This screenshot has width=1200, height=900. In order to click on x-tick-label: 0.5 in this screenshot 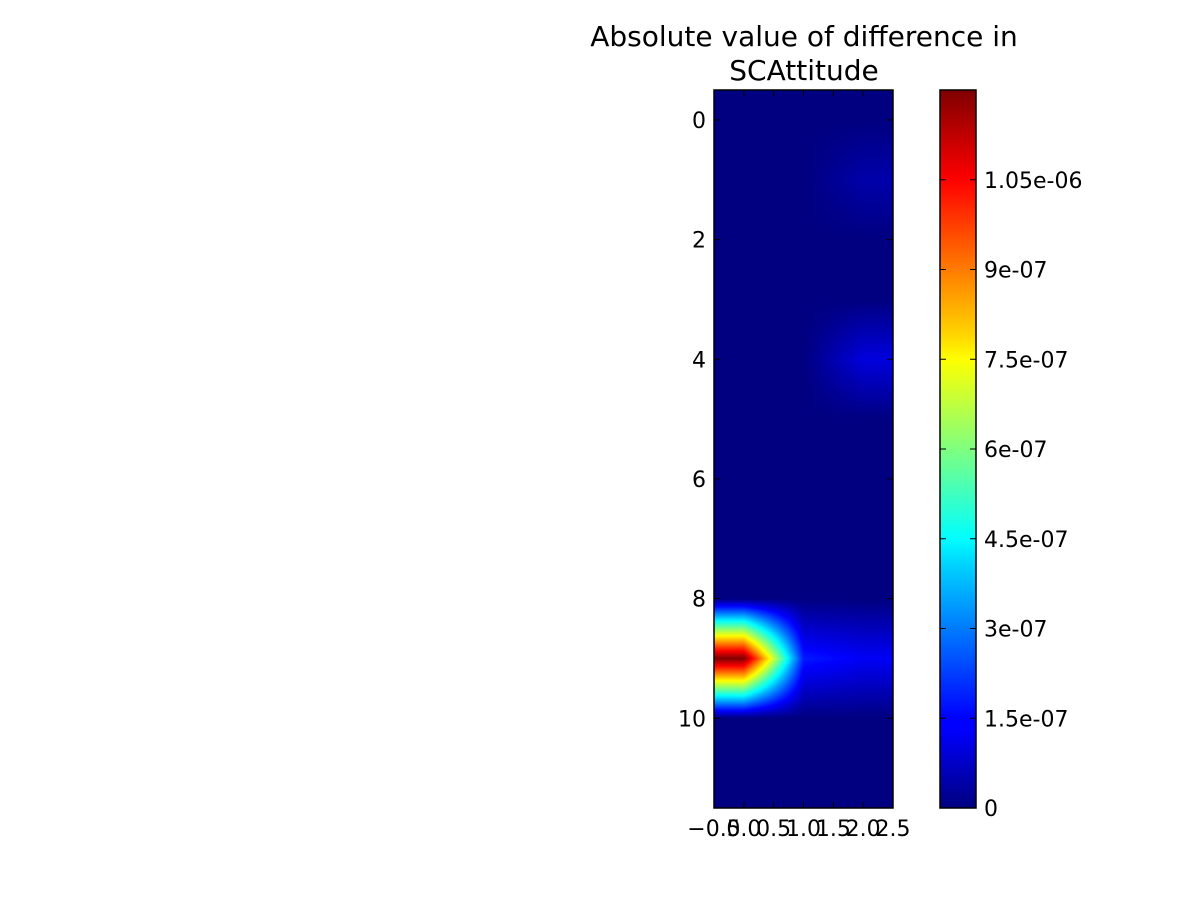, I will do `click(773, 829)`.